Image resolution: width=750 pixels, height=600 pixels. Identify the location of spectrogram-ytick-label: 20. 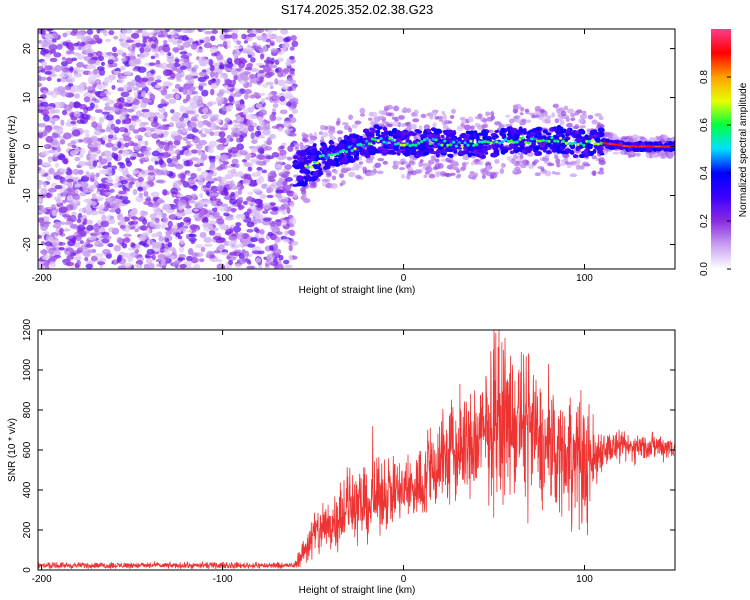
(27, 49).